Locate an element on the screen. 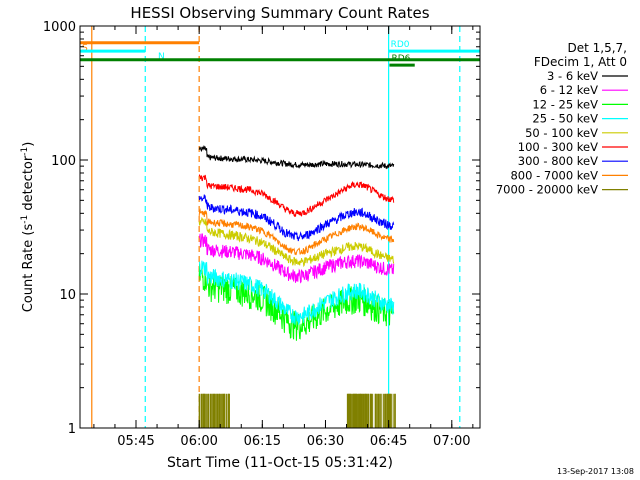  y-tick-label: 10 is located at coordinates (67, 295).